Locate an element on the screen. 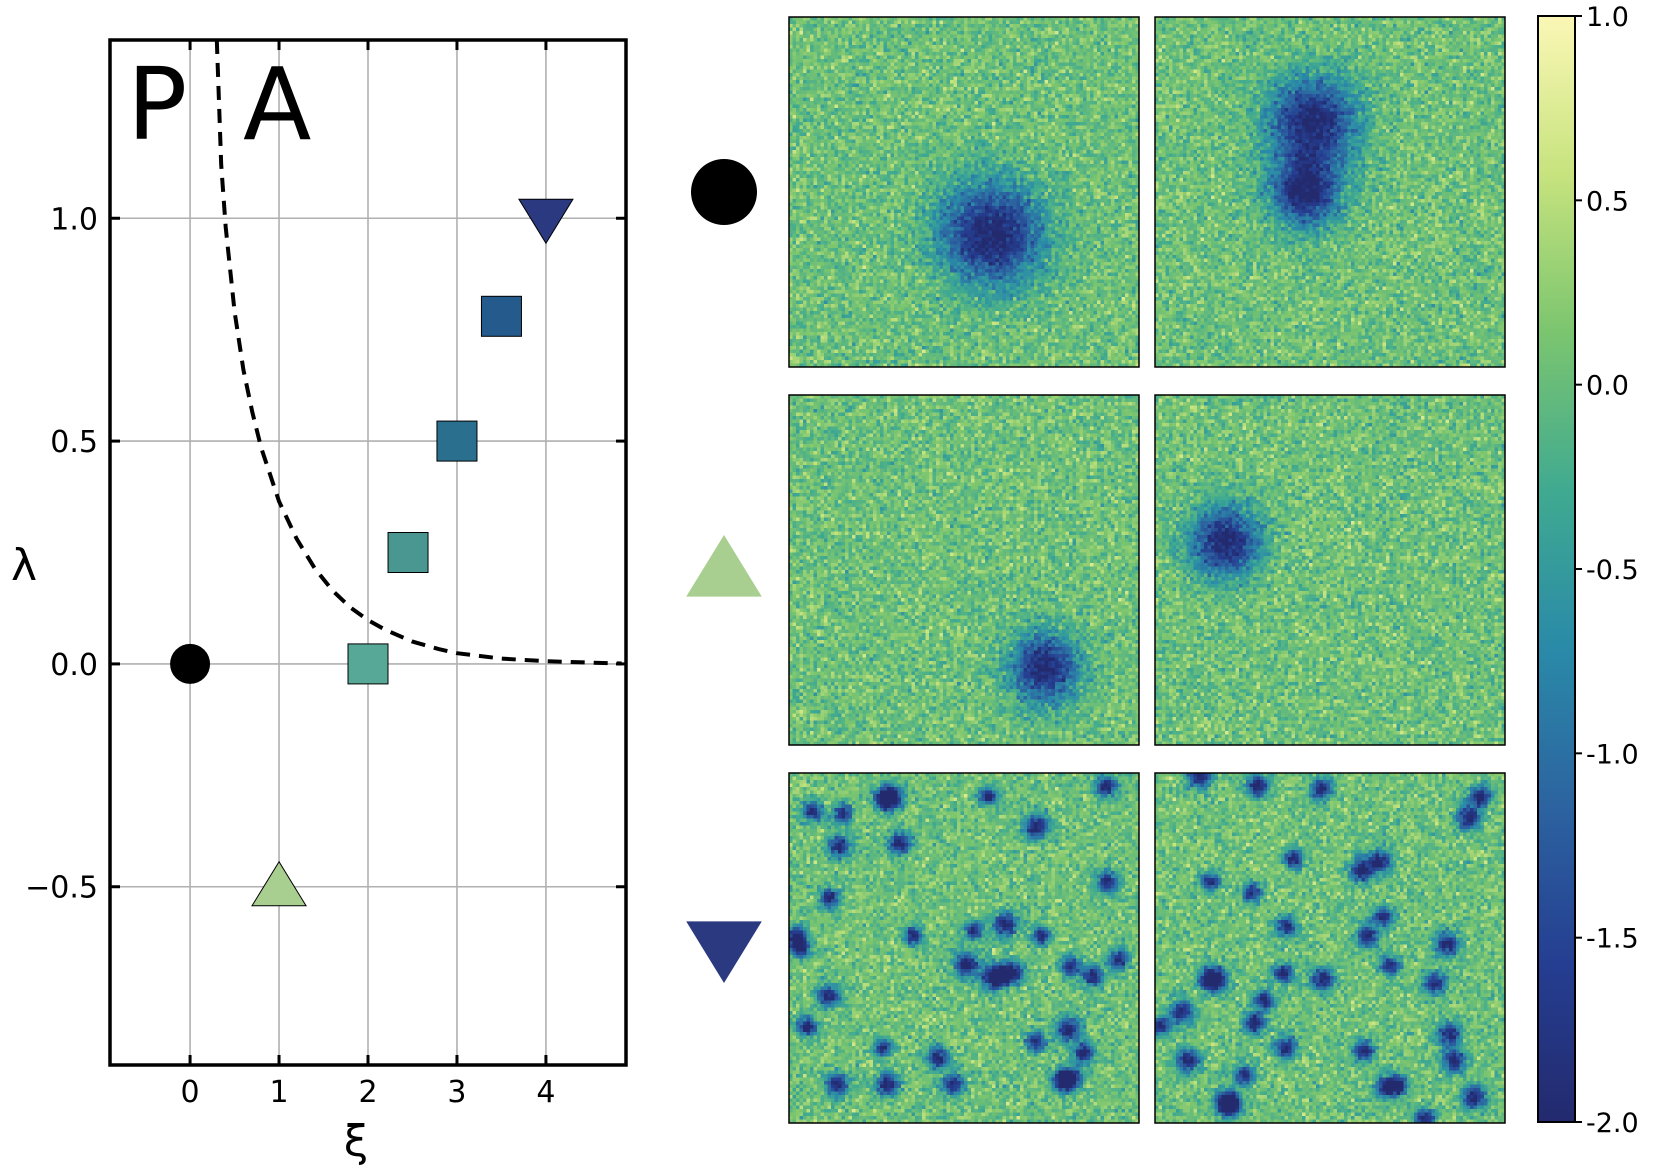 The image size is (1660, 1169). region-label-a: A is located at coordinates (277, 104).